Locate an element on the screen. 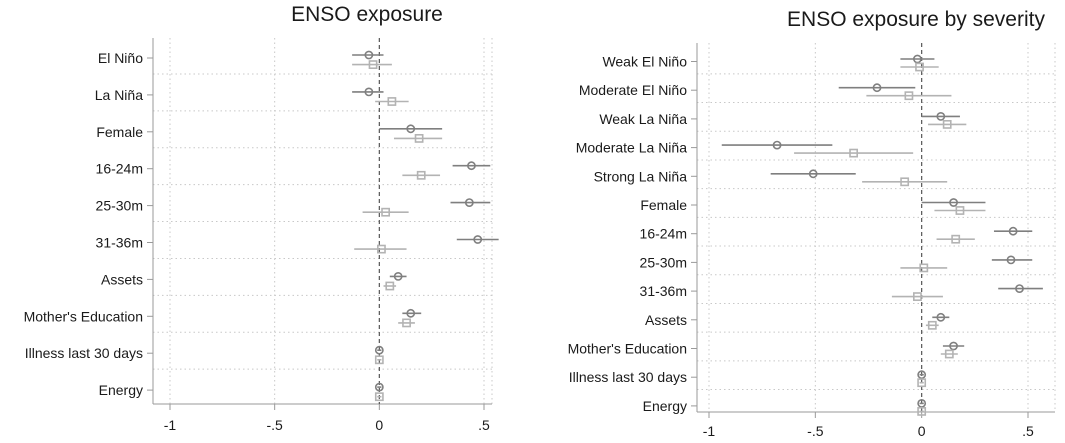  panel-title: ENSO exposure is located at coordinates (367, 14).